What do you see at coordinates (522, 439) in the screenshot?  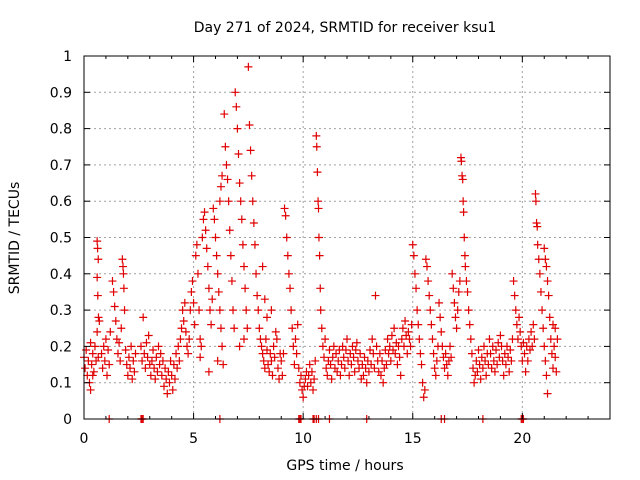 I see `x-tick-label: 20` at bounding box center [522, 439].